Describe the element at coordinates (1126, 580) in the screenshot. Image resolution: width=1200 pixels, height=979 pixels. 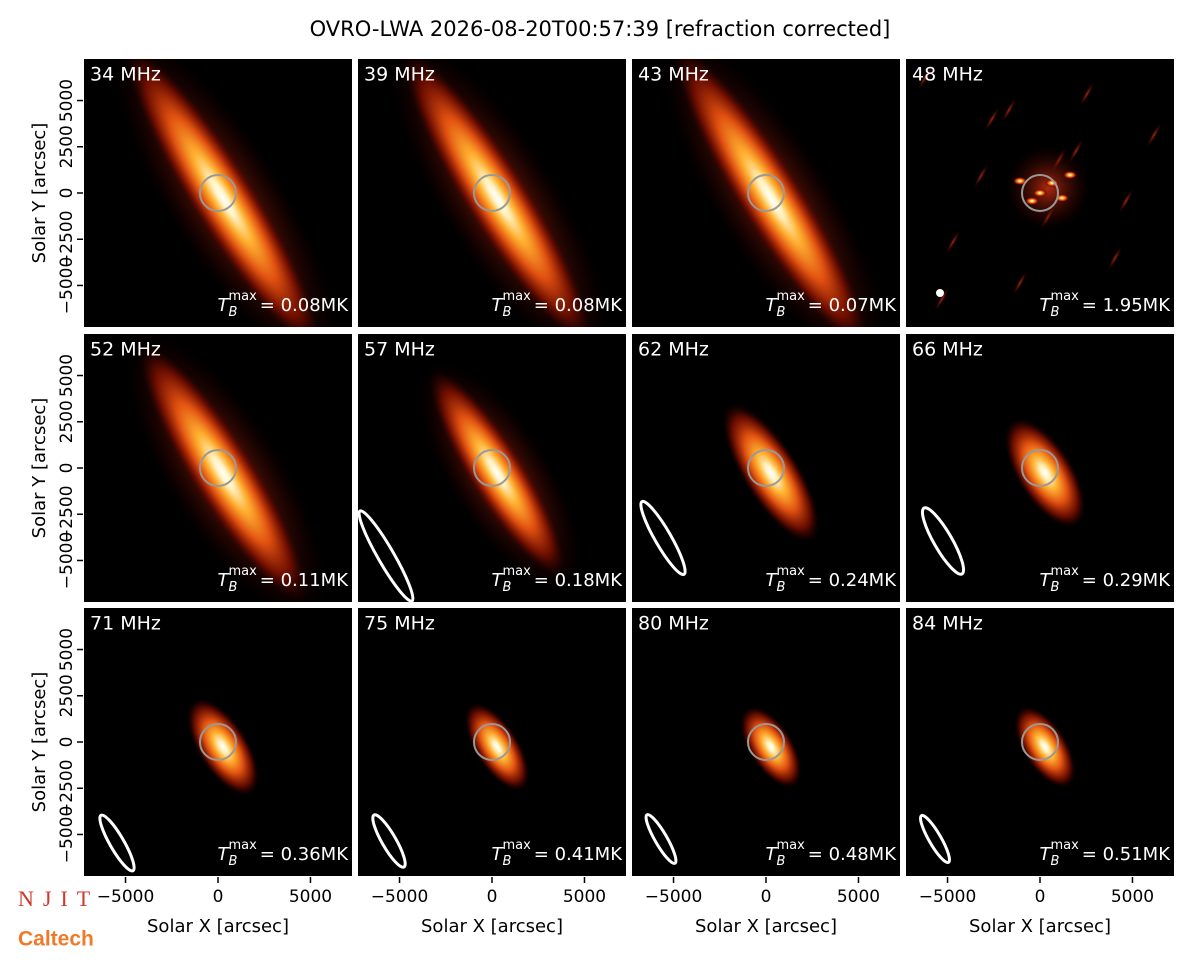
I see `tmax-value: = 0.29MK` at that location.